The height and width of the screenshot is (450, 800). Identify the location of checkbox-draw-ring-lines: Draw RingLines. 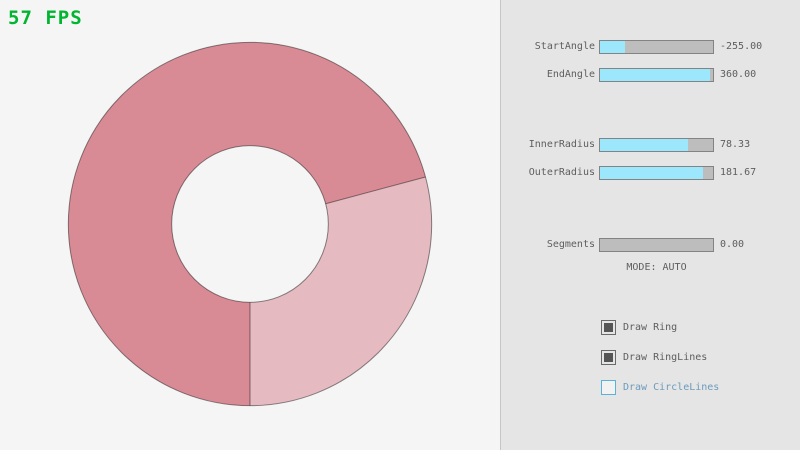
(654, 356).